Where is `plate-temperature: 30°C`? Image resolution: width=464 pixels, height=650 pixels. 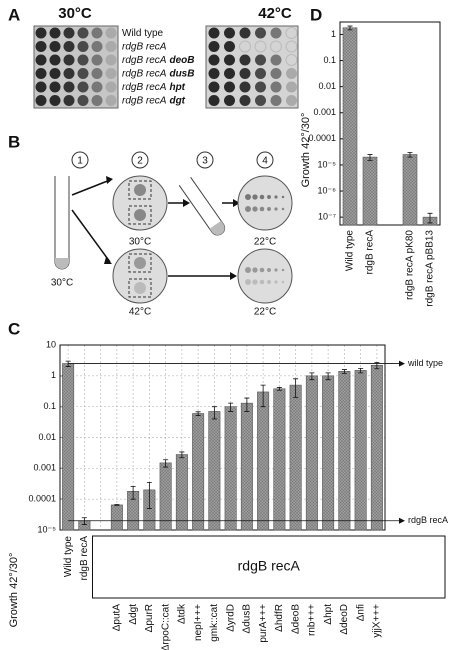 plate-temperature: 30°C is located at coordinates (75, 13).